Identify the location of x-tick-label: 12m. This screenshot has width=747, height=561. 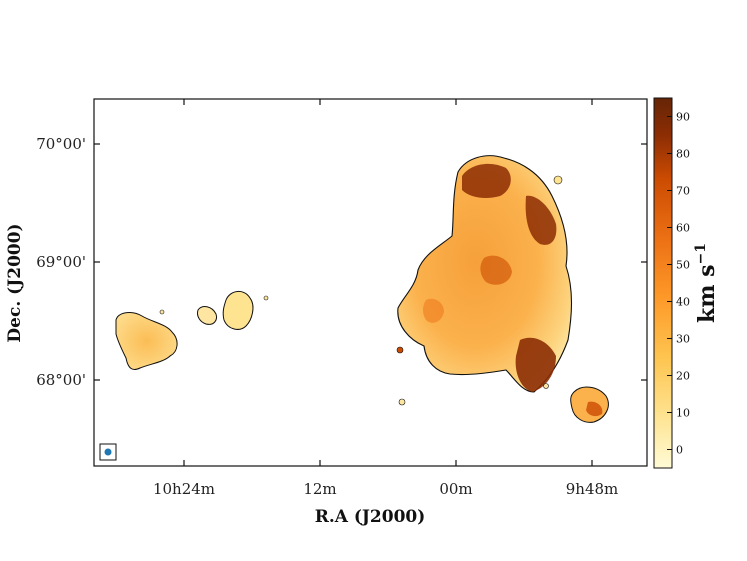
(319, 489).